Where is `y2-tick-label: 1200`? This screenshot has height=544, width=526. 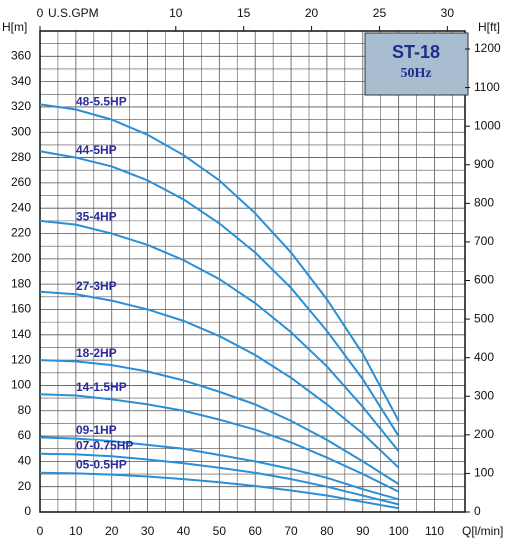 y2-tick-label: 1200 is located at coordinates (487, 48).